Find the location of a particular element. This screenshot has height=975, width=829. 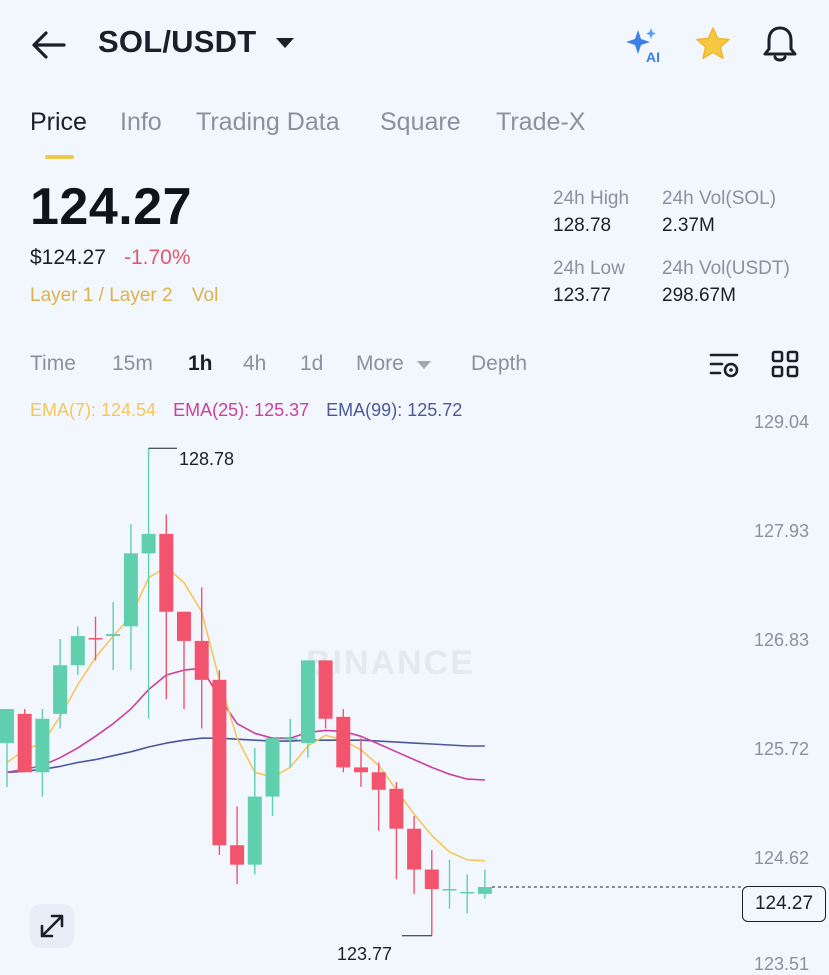

tag-vol: Vol is located at coordinates (205, 295).